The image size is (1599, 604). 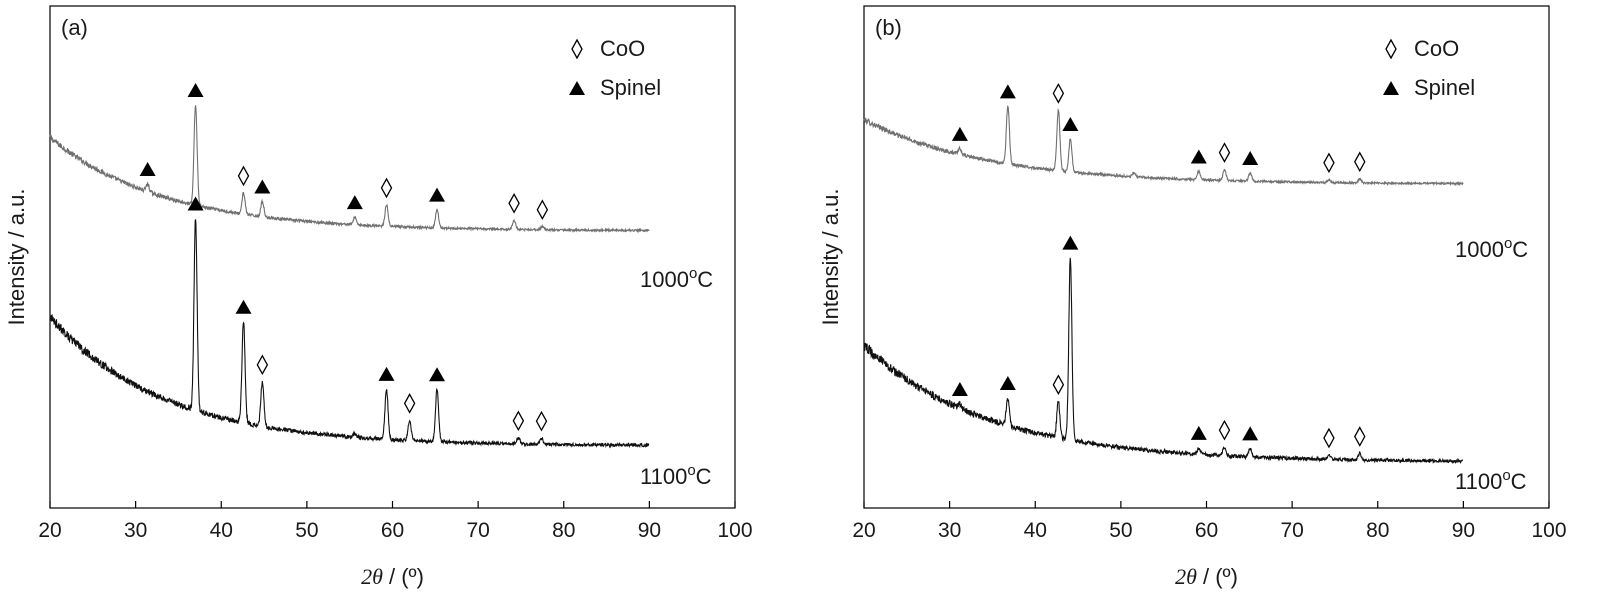 What do you see at coordinates (74, 27) in the screenshot?
I see `panel-label: (a)` at bounding box center [74, 27].